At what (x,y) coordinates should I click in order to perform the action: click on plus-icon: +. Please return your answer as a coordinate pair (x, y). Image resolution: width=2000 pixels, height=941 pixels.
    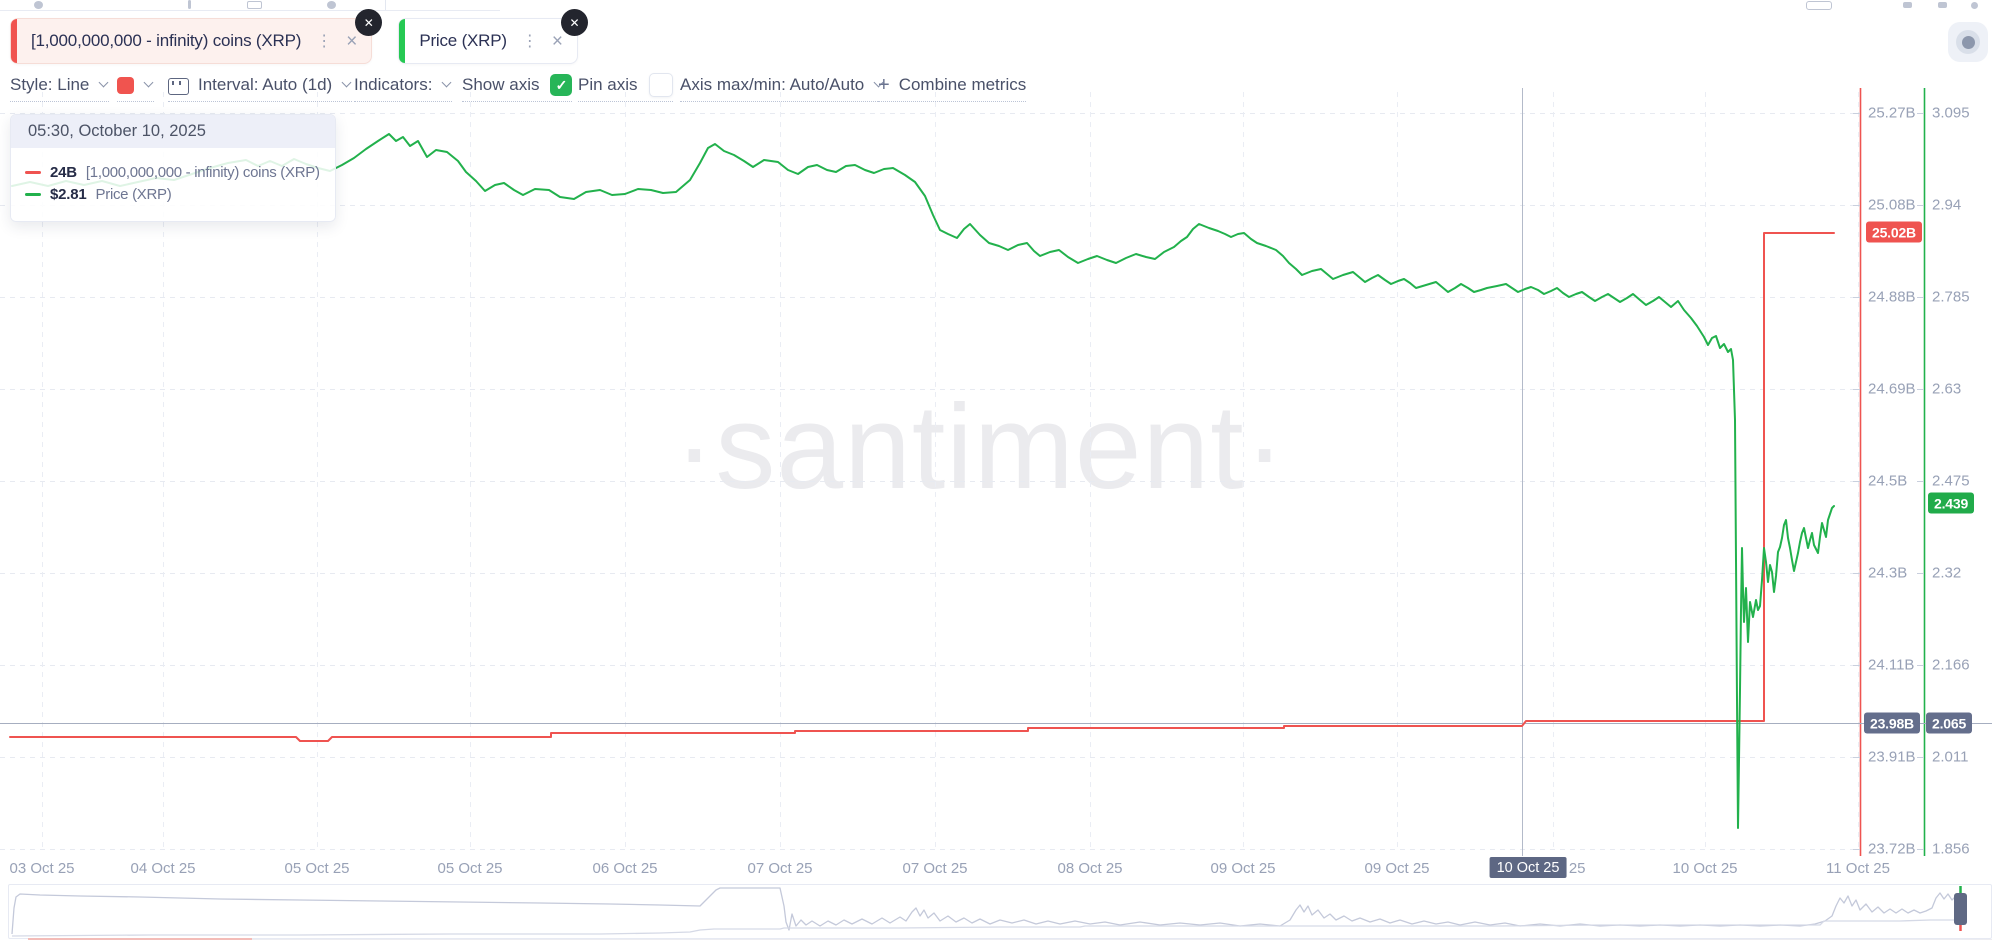
    Looking at the image, I should click on (884, 84).